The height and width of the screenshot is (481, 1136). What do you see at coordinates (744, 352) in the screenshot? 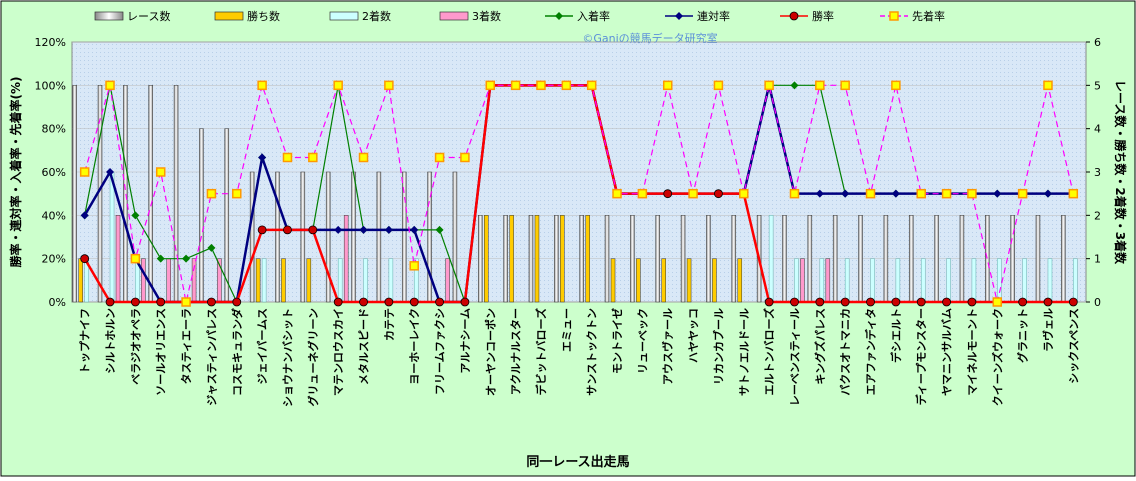
I see `x-tick-label: サトノエルドール` at bounding box center [744, 352].